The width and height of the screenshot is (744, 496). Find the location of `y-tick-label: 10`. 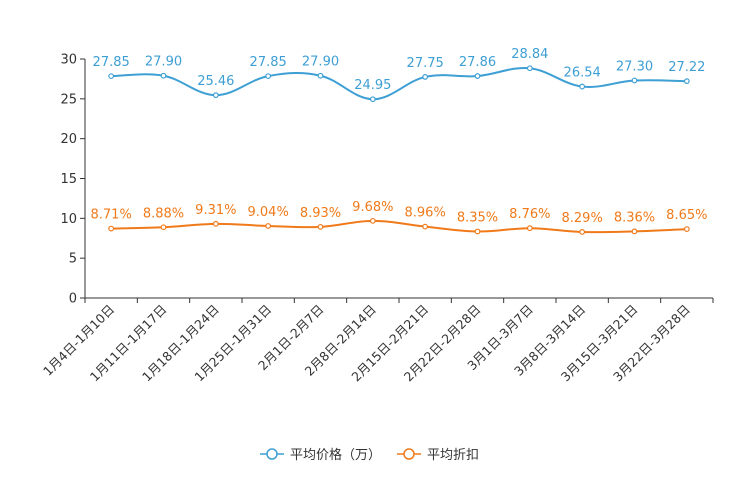

y-tick-label: 10 is located at coordinates (68, 219).